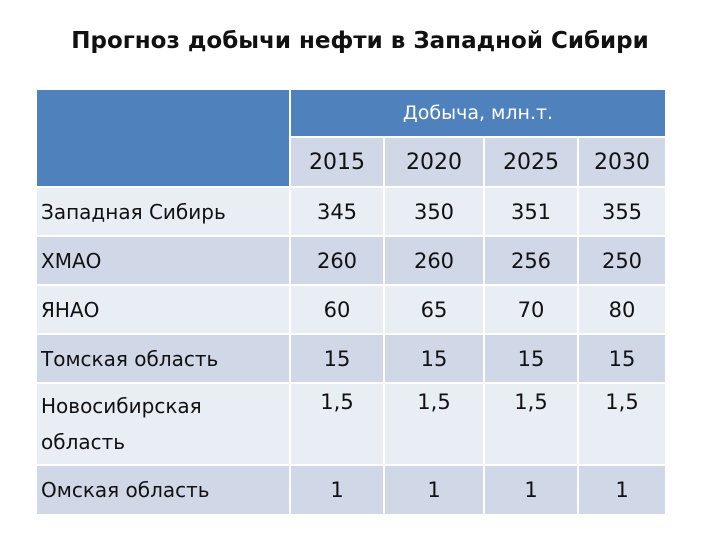  Describe the element at coordinates (622, 212) in the screenshot. I see `table-cell: 355` at that location.